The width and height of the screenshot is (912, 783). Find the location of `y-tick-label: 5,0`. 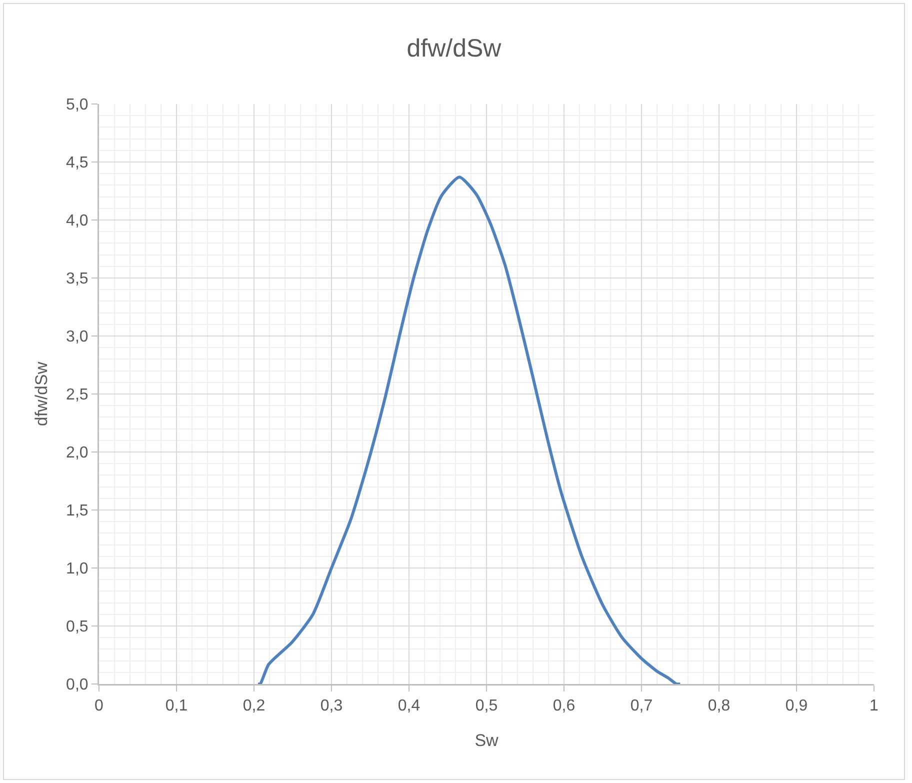

y-tick-label: 5,0 is located at coordinates (77, 105).